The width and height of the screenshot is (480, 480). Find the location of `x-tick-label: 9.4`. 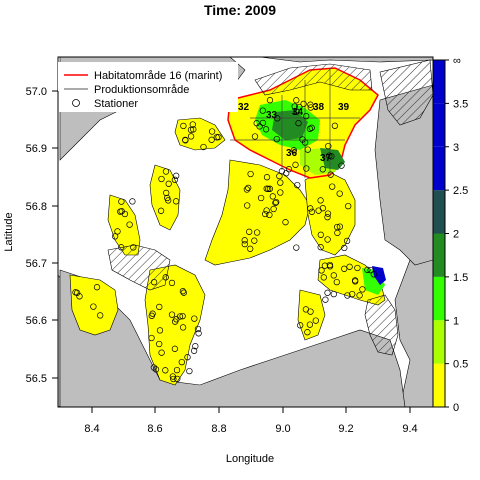

x-tick-label: 9.4 is located at coordinates (409, 429).